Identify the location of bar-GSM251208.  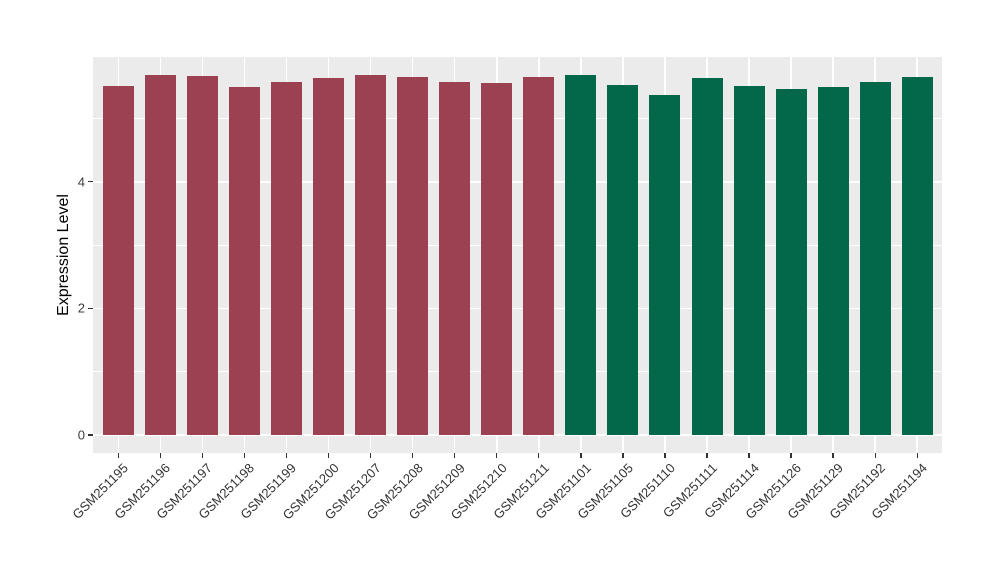
(413, 255).